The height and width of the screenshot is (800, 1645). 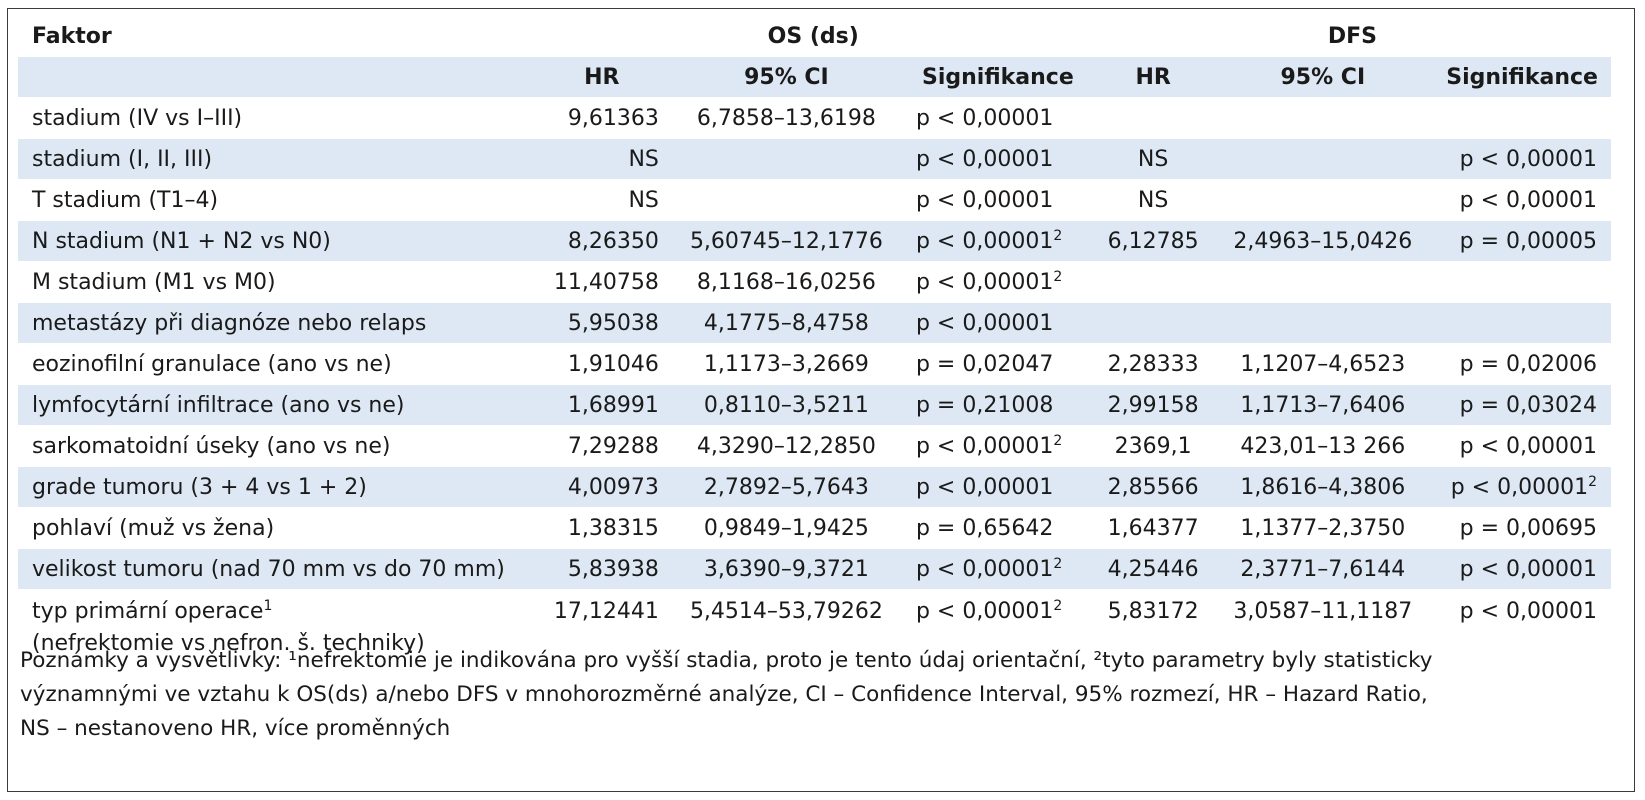 What do you see at coordinates (1153, 569) in the screenshot?
I see `dfs-hr-cell-text: 4,25446` at bounding box center [1153, 569].